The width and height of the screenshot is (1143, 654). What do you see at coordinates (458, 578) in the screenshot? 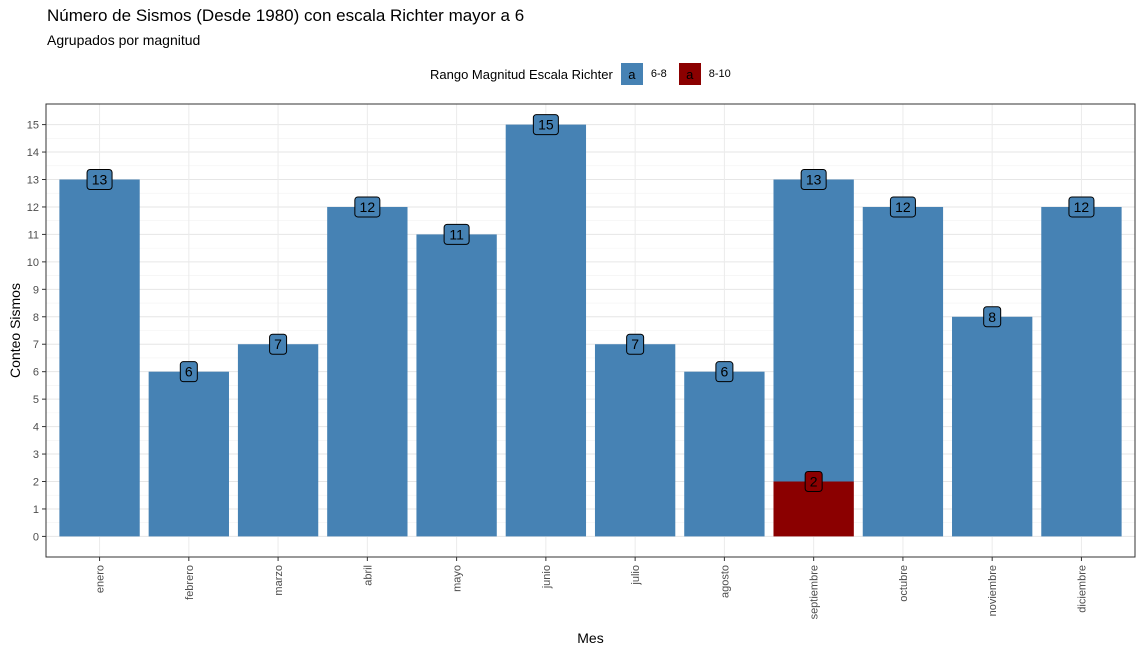
I see `x-tick-label: mayo` at bounding box center [458, 578].